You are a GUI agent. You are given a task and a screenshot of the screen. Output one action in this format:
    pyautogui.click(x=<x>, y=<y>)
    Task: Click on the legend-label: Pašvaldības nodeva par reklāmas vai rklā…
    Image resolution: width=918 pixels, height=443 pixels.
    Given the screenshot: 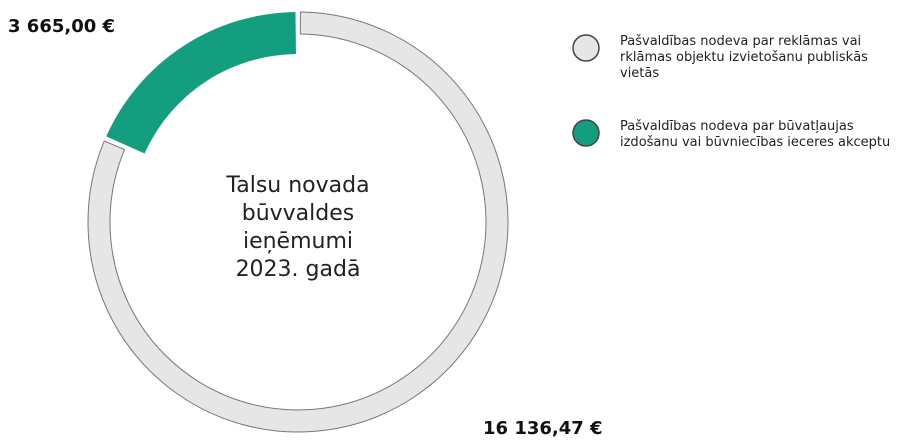 What is the action you would take?
    pyautogui.click(x=744, y=57)
    